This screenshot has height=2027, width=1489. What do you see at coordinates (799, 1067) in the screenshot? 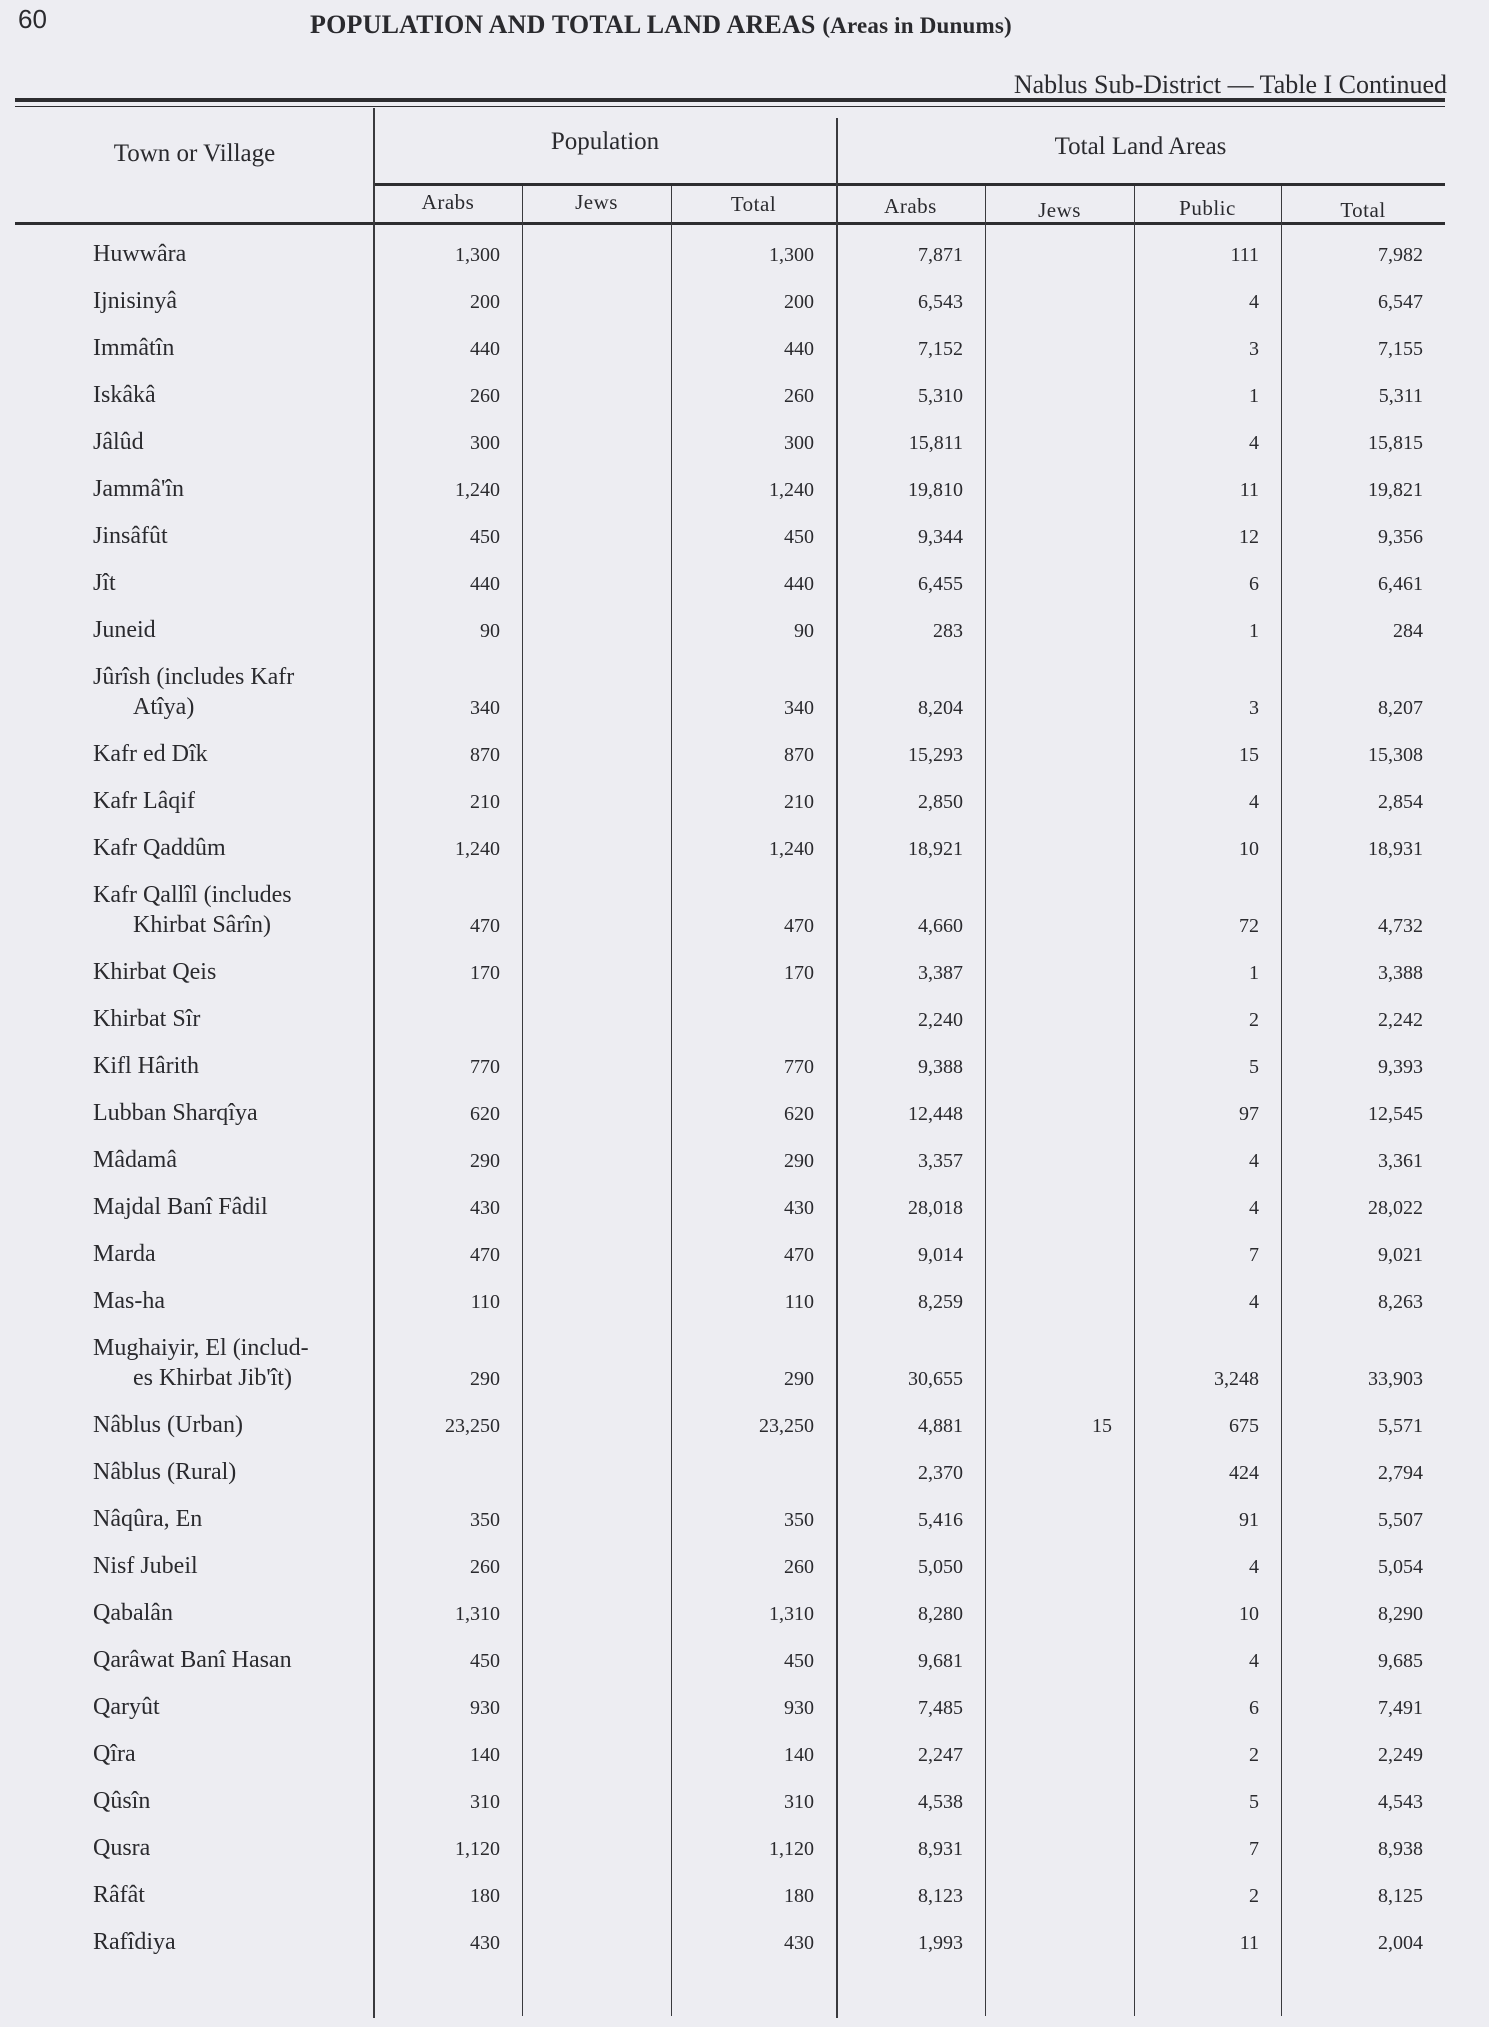
I see `cell-pop-total: 770` at bounding box center [799, 1067].